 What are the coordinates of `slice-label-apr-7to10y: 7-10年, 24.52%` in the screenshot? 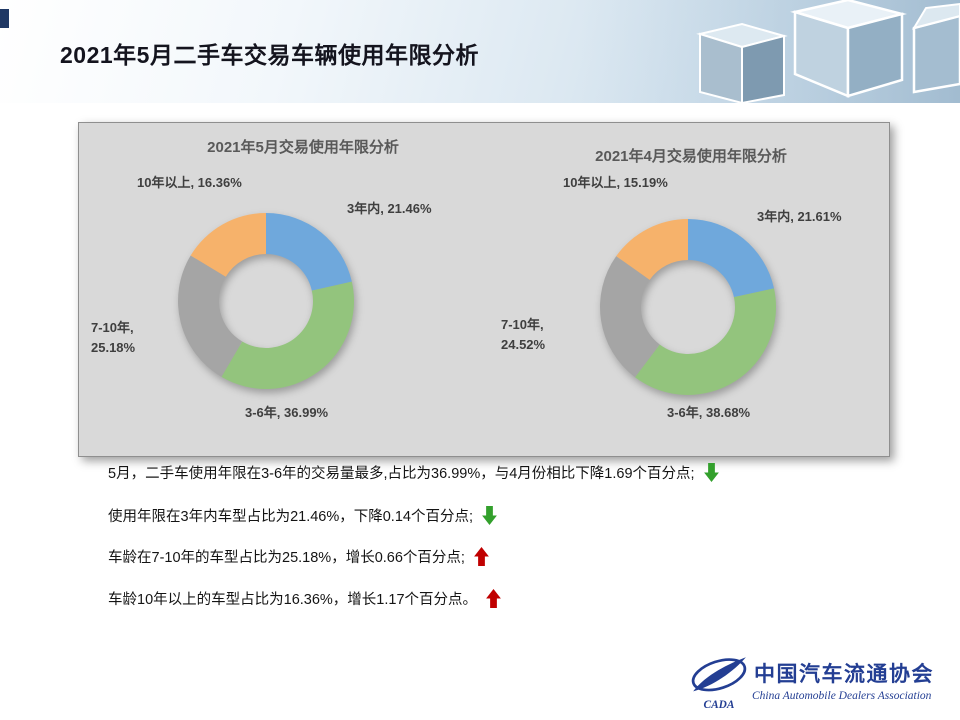 It's located at (523, 334).